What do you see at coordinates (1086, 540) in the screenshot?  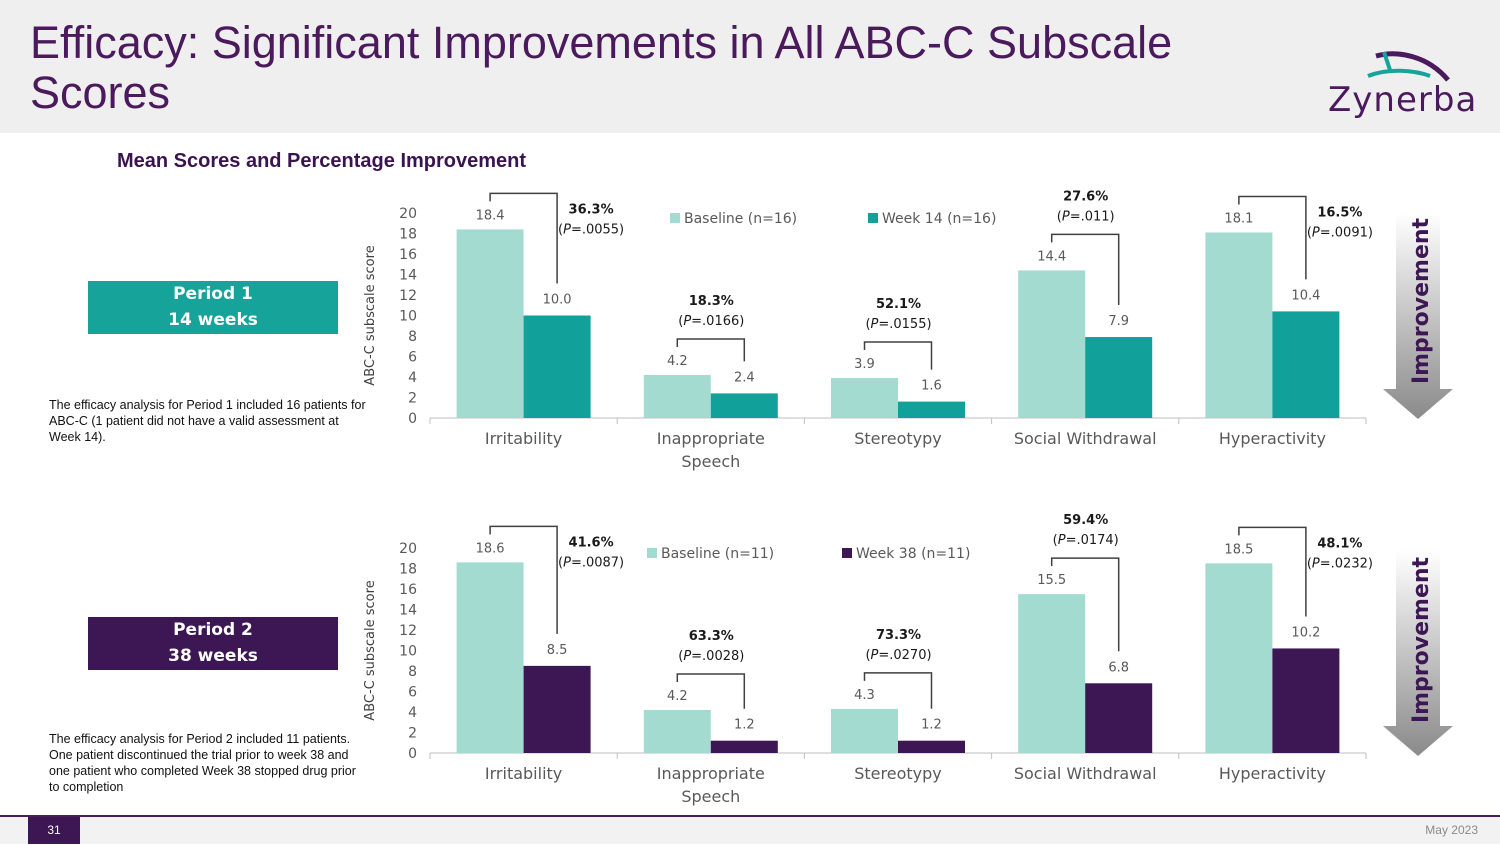 I see `p-value: (P=.0174)` at bounding box center [1086, 540].